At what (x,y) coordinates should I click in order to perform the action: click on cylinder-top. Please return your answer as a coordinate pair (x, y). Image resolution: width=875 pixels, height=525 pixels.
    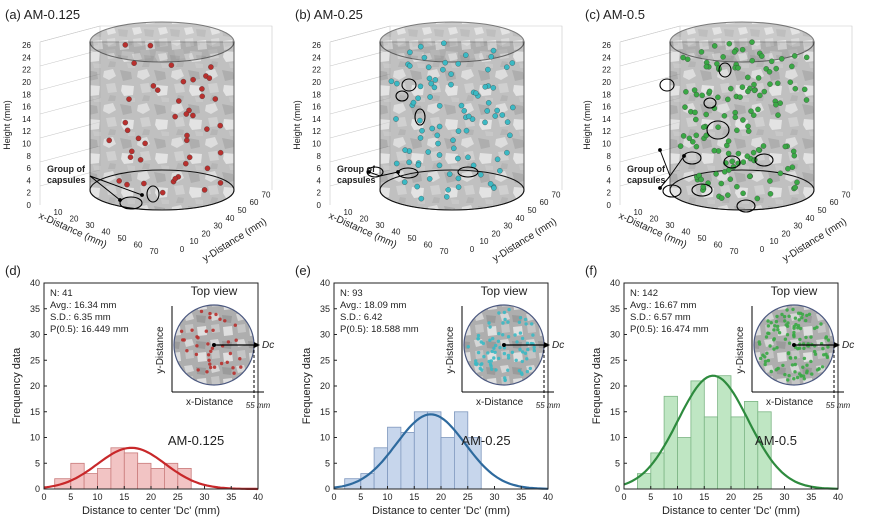
    Looking at the image, I should click on (162, 42).